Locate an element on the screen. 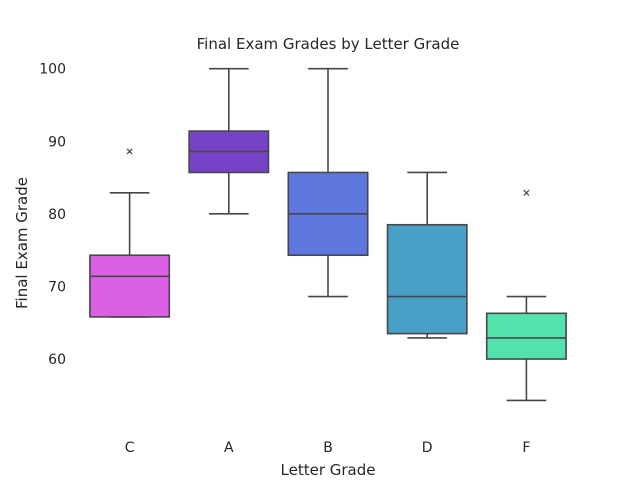 The image size is (640, 480). box-d is located at coordinates (427, 255).